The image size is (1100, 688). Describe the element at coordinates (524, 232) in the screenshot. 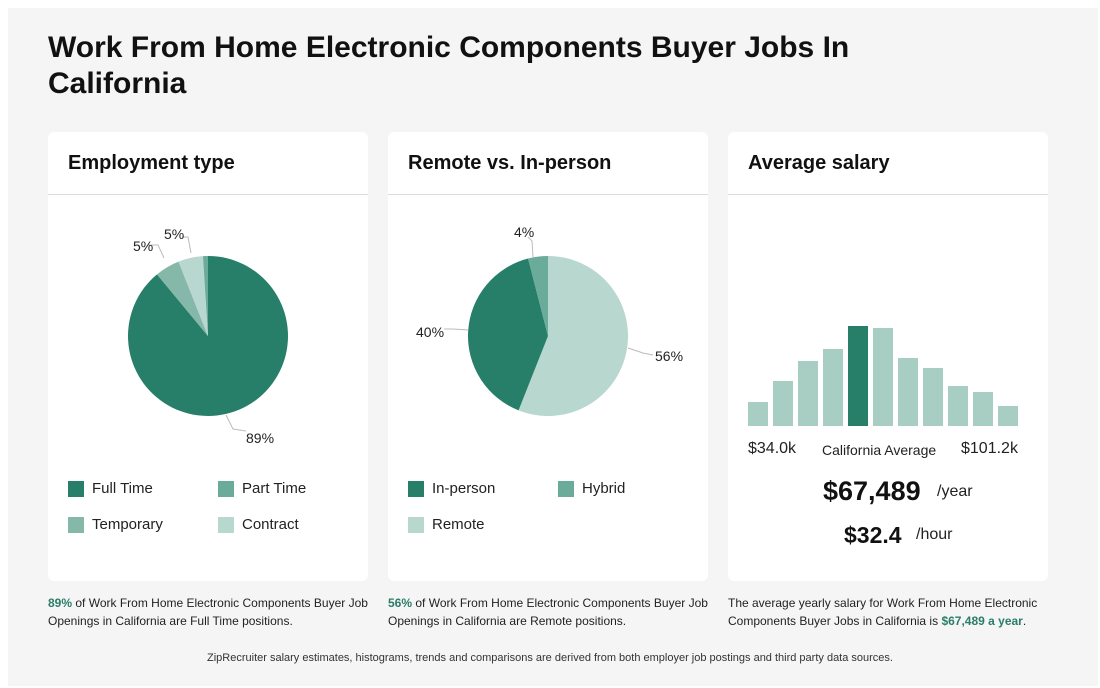

I see `slice-label: 4%` at that location.